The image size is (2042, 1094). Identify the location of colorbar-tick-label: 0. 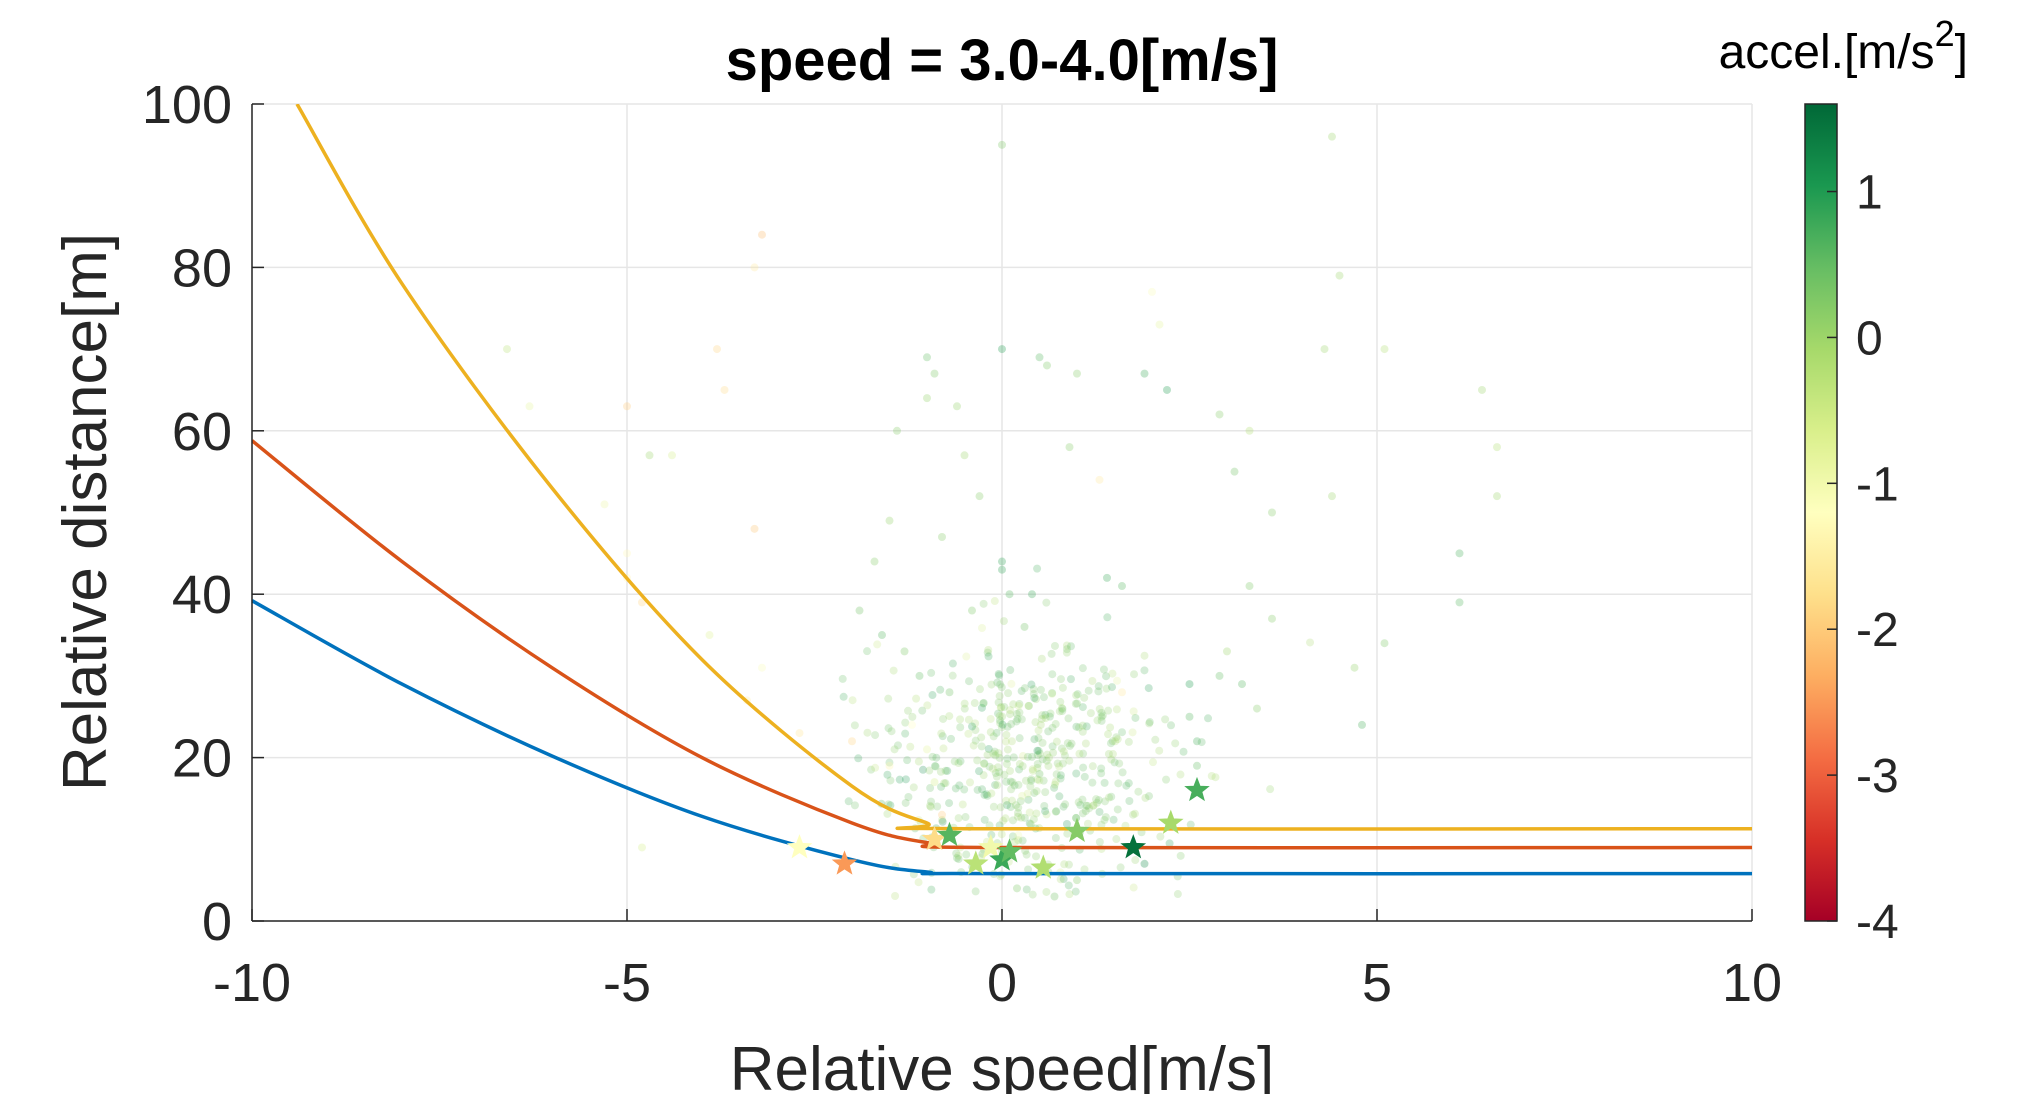
(1869, 338).